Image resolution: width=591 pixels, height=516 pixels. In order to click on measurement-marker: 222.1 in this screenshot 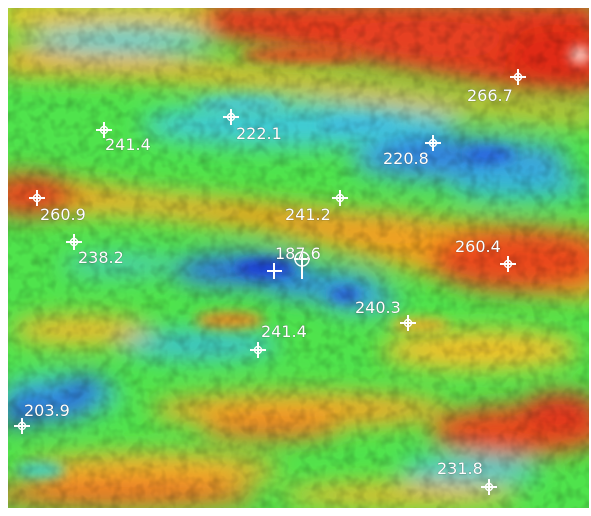, I will do `click(252, 126)`.